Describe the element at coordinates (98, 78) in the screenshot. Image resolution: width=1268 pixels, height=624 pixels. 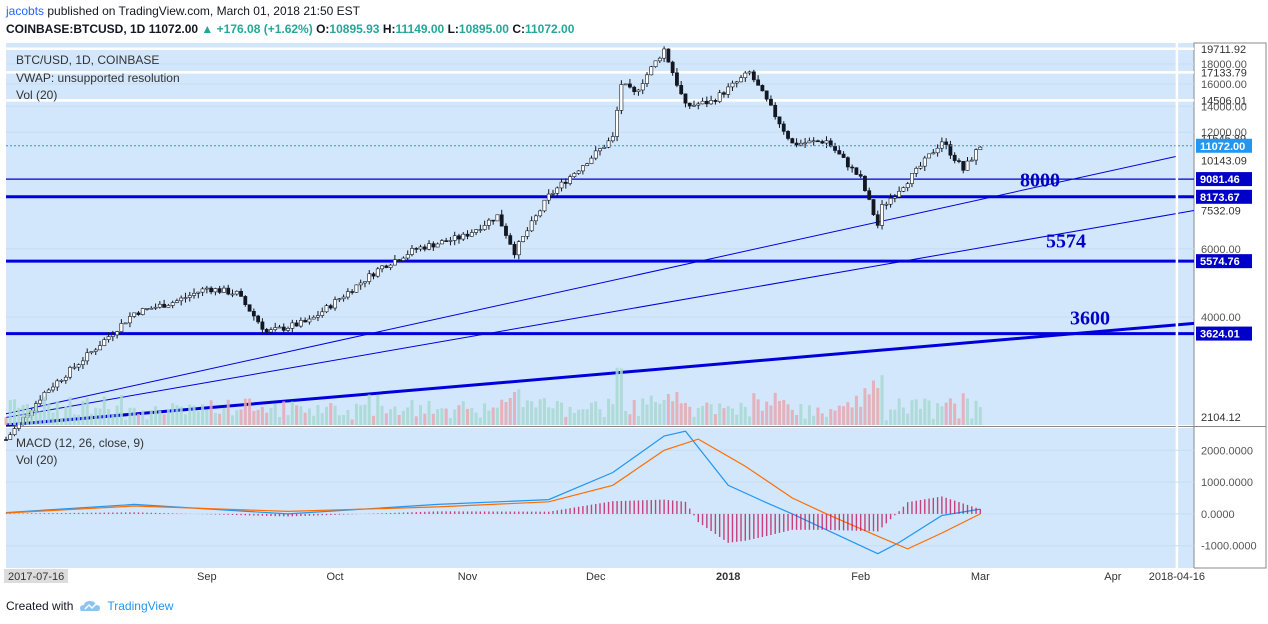
I see `legend-vwap: VWAP: unsupported resolution` at that location.